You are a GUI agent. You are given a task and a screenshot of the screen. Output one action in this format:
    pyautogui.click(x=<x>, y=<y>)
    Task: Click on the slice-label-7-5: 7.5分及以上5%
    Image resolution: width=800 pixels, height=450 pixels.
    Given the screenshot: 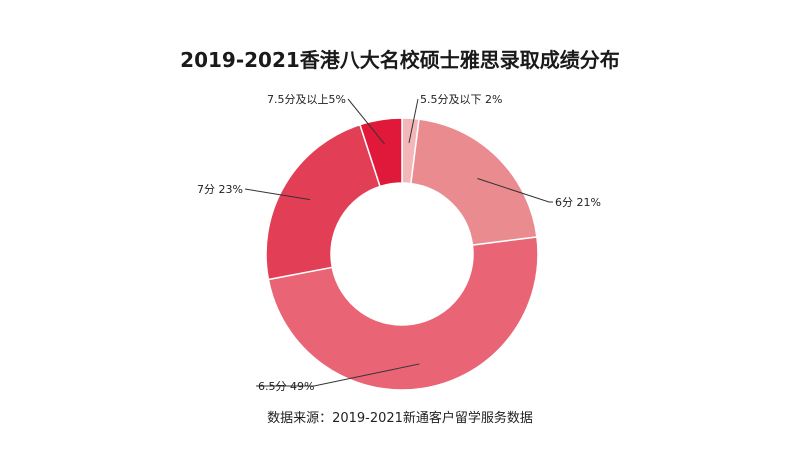 What is the action you would take?
    pyautogui.click(x=306, y=99)
    